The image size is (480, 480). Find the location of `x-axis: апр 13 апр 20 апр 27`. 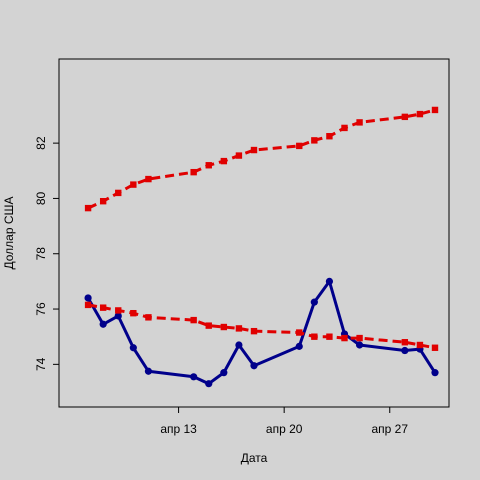

x-axis: апр 13 апр 20 апр 27 is located at coordinates (284, 421).